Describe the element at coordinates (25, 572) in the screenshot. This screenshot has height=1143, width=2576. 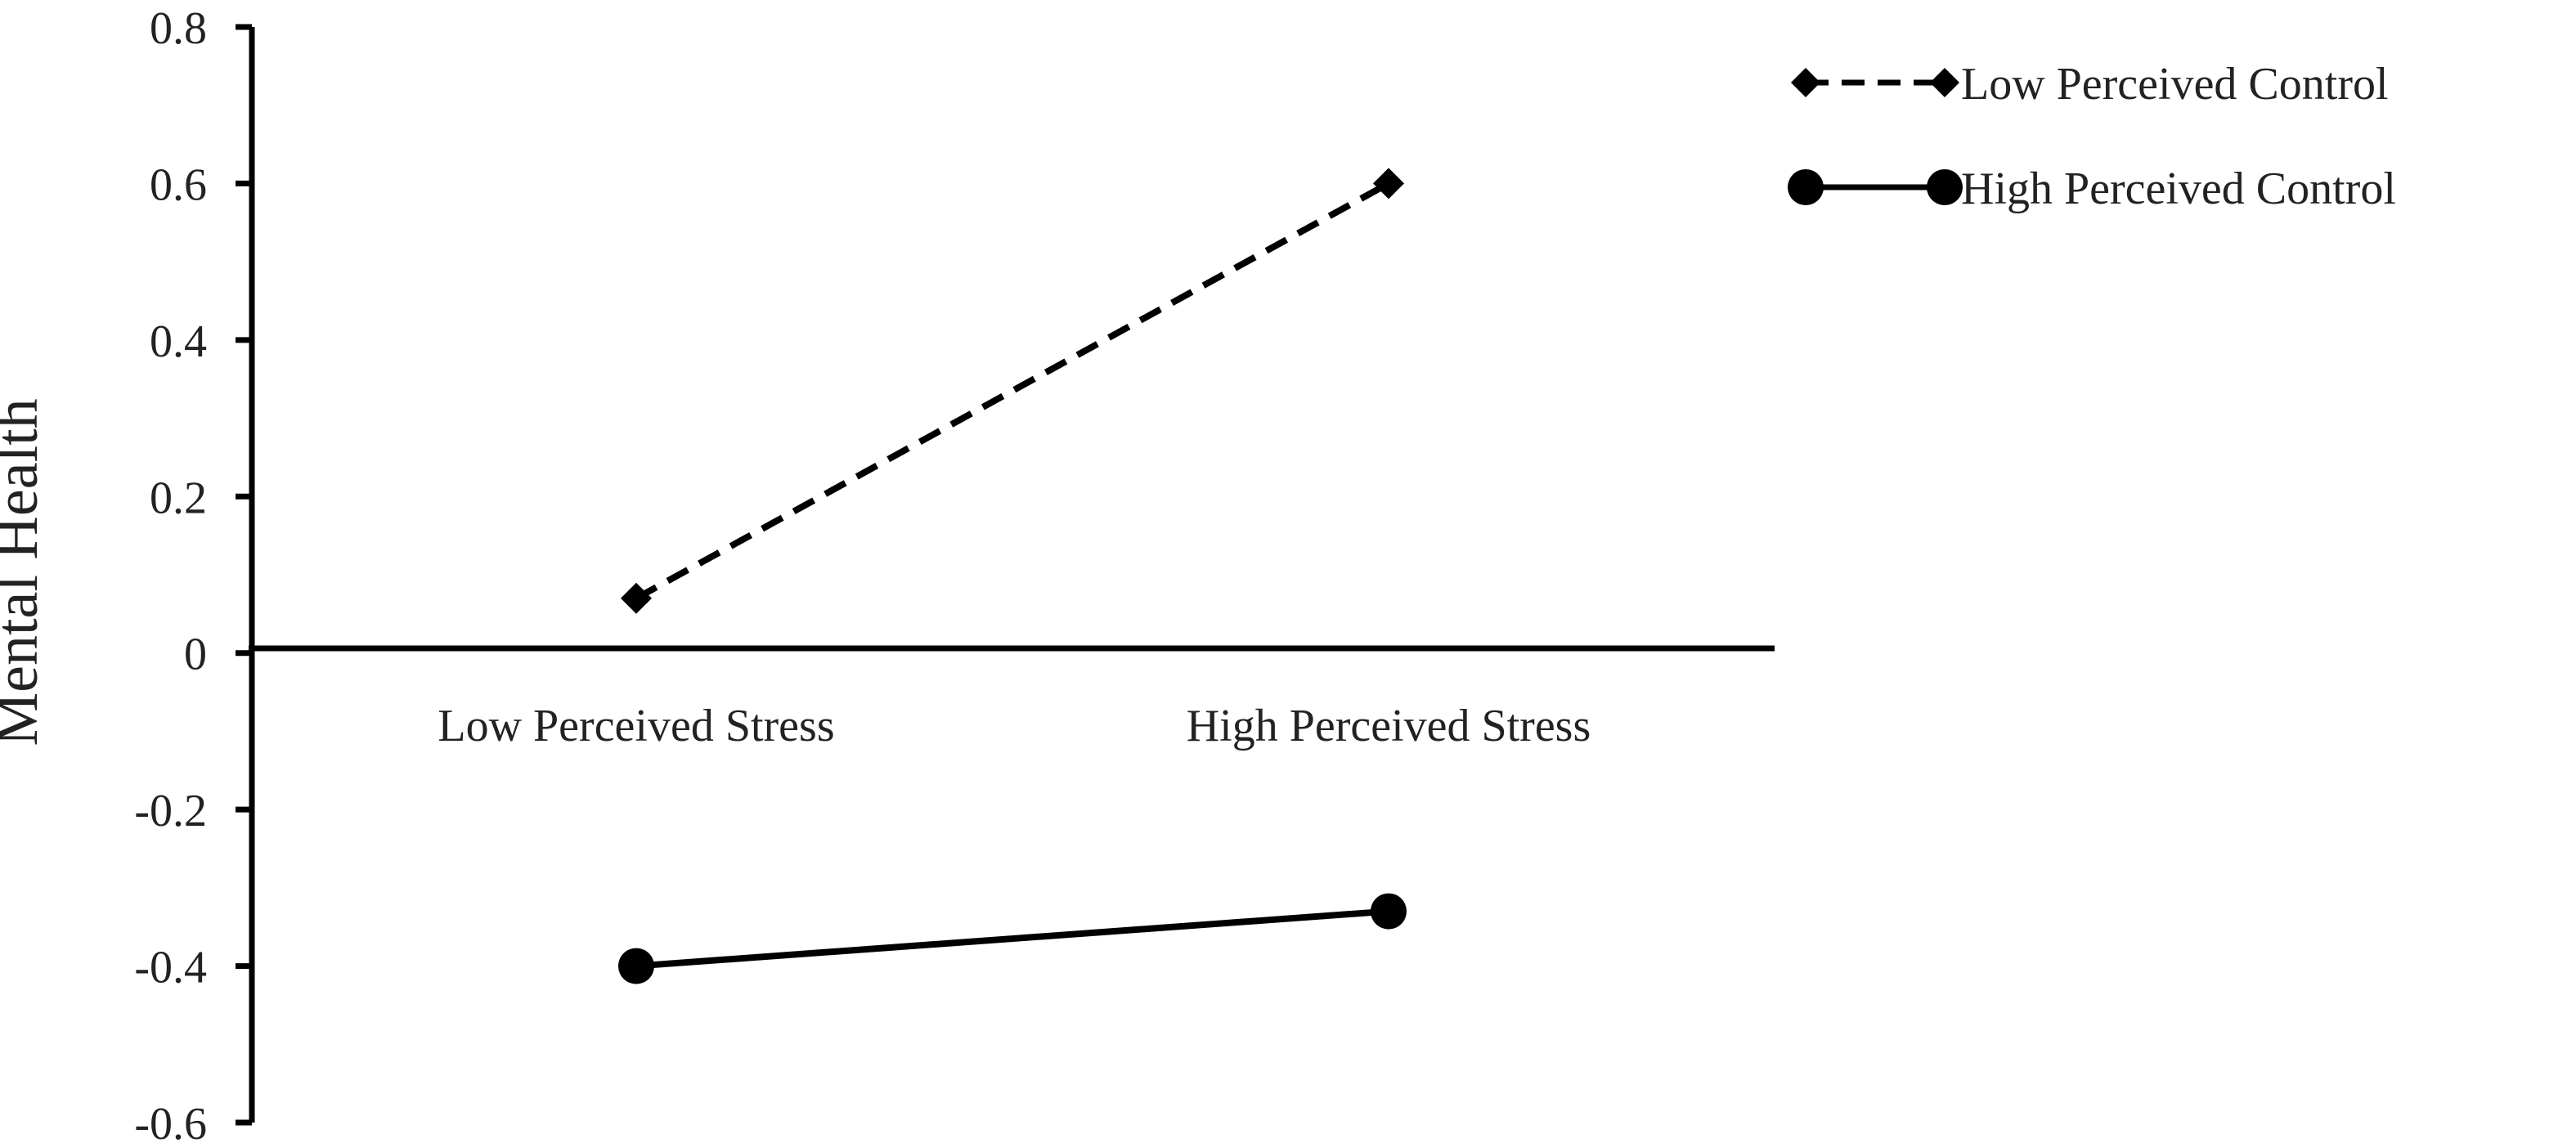
I see `y-axis-label: Mental Health` at that location.